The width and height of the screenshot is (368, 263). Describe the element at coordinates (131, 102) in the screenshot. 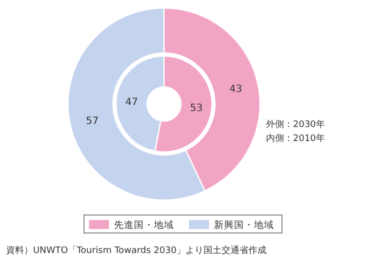

I see `data-label: 47` at that location.